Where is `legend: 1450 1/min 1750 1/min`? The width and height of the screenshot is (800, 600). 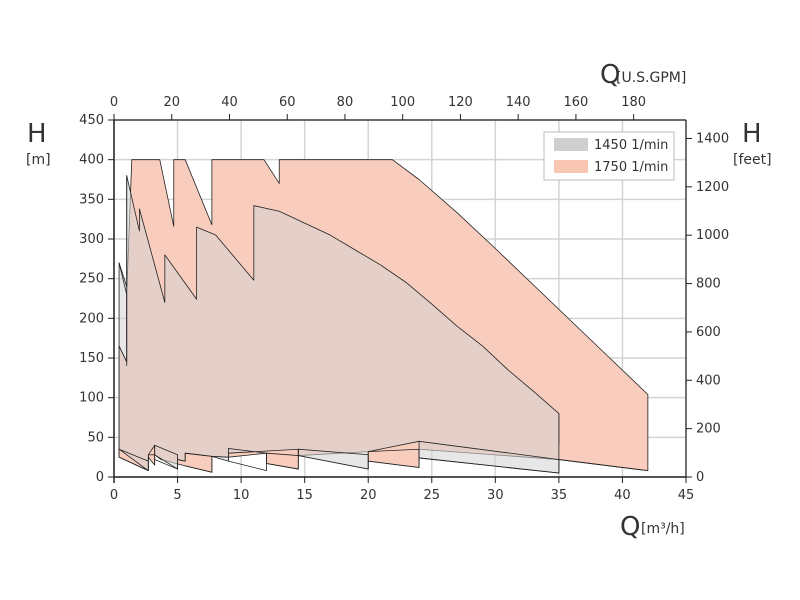
legend: 1450 1/min 1750 1/min is located at coordinates (609, 156).